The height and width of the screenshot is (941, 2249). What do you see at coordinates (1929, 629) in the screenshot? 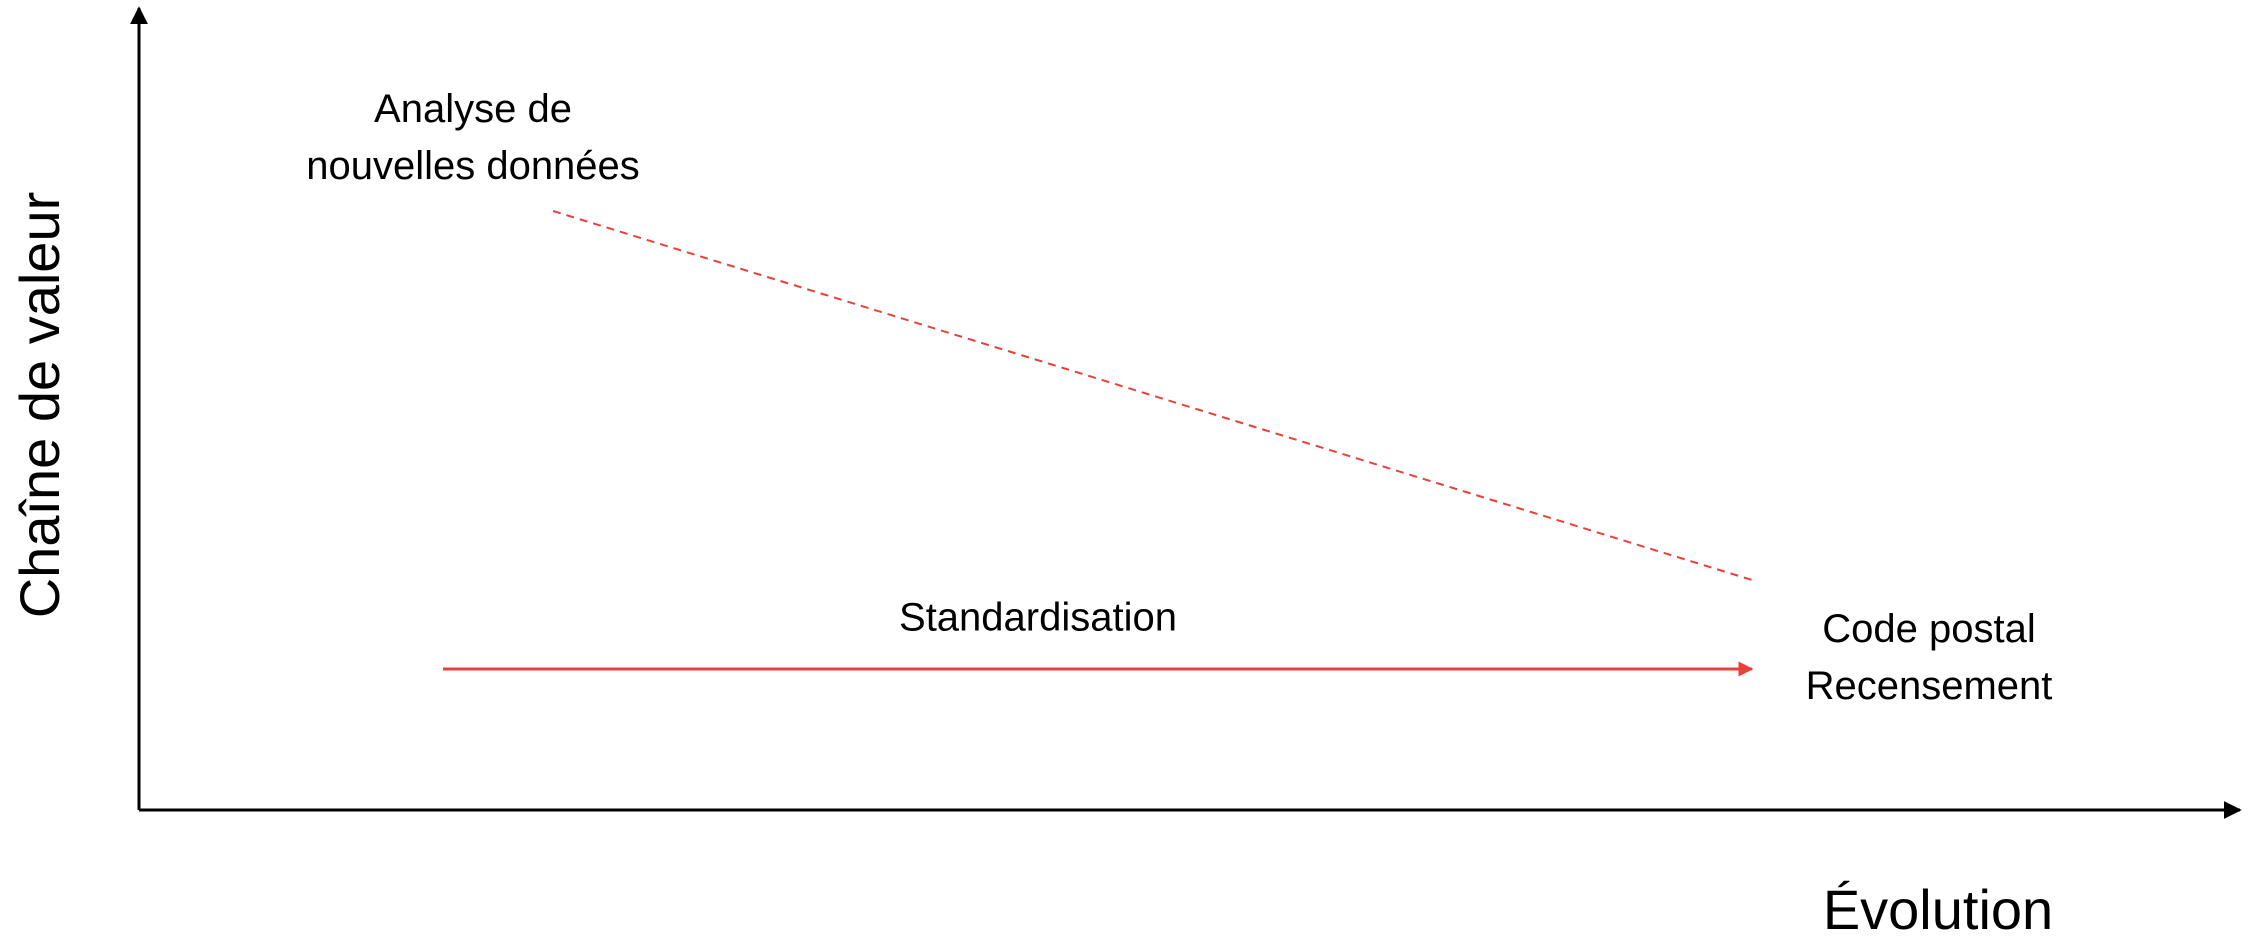
I see `endpoint-line-1: Code postal` at bounding box center [1929, 629].